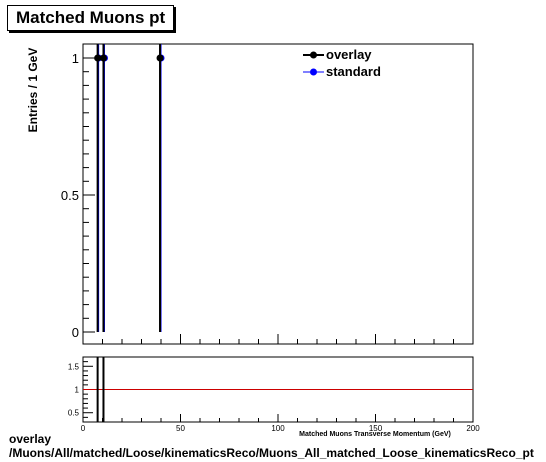  What do you see at coordinates (278, 339) in the screenshot?
I see `main-x-axis-ticks` at bounding box center [278, 339].